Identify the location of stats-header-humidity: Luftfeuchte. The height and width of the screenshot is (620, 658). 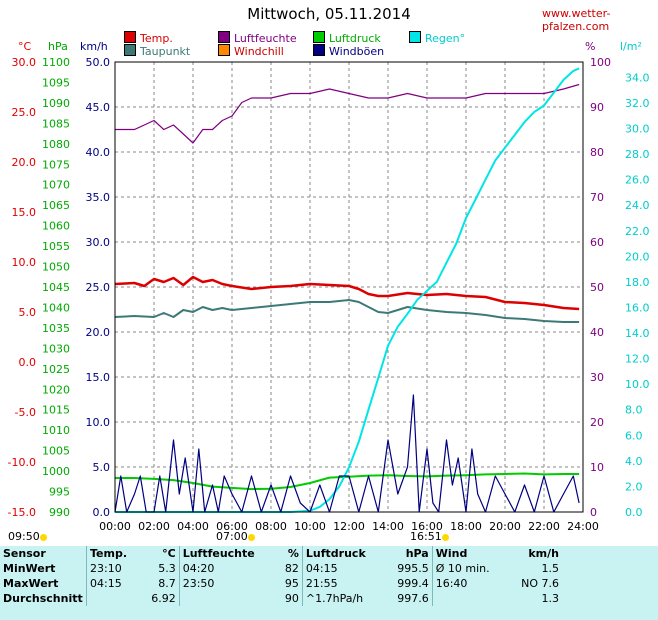
(227, 553).